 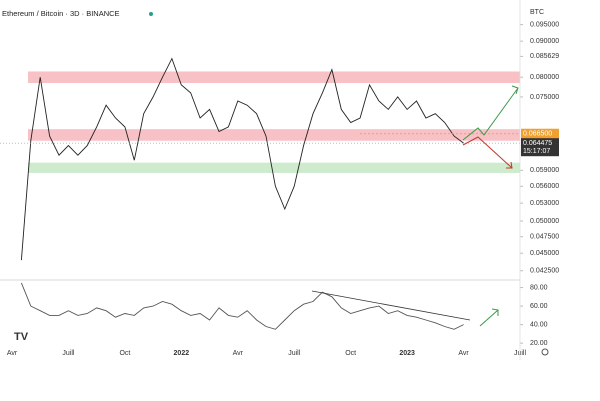 I want to click on y-tick-label: 0.056000, so click(x=544, y=186).